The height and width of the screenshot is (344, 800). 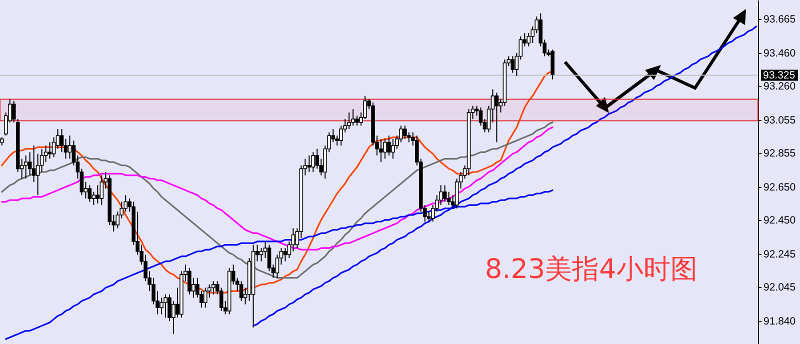 What do you see at coordinates (780, 153) in the screenshot?
I see `y-tick-label: 92.855` at bounding box center [780, 153].